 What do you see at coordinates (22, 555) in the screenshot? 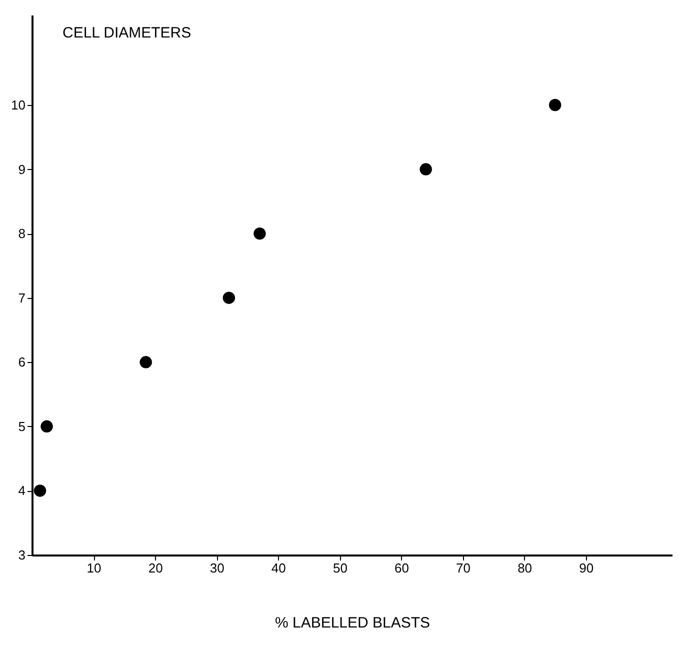
I see `y-tick-label: 3` at bounding box center [22, 555].